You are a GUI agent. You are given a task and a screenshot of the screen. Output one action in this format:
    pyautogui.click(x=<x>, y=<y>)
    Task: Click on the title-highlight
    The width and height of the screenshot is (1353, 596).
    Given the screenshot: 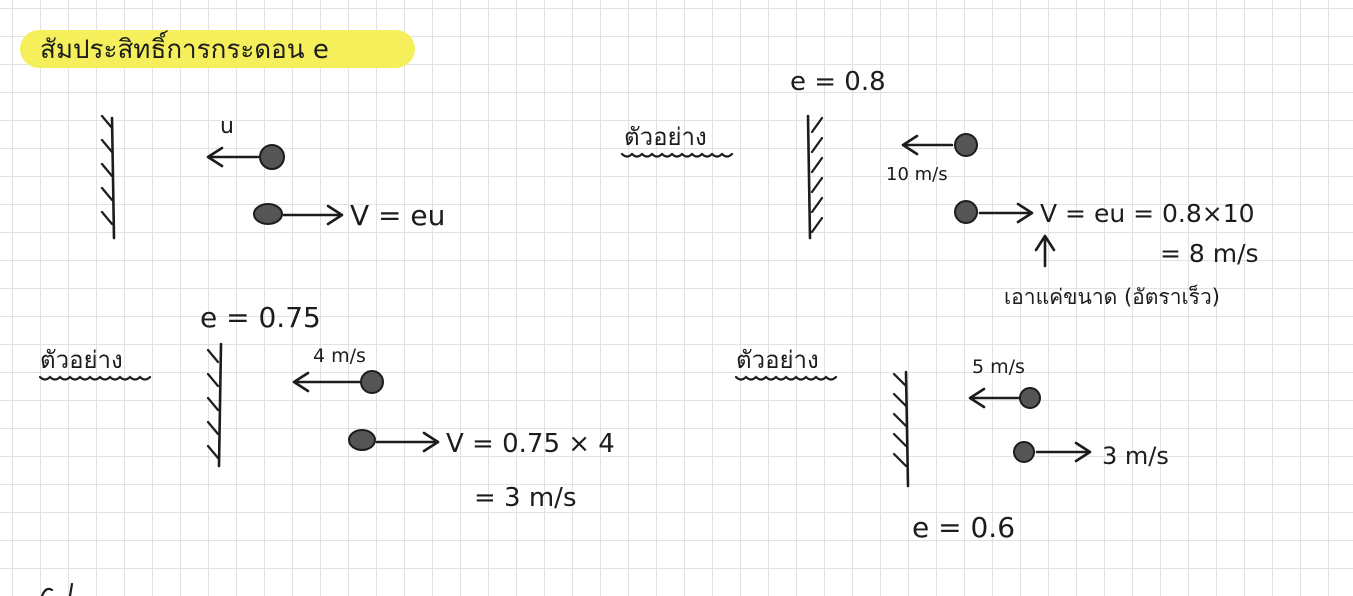 What is the action you would take?
    pyautogui.click(x=217, y=49)
    